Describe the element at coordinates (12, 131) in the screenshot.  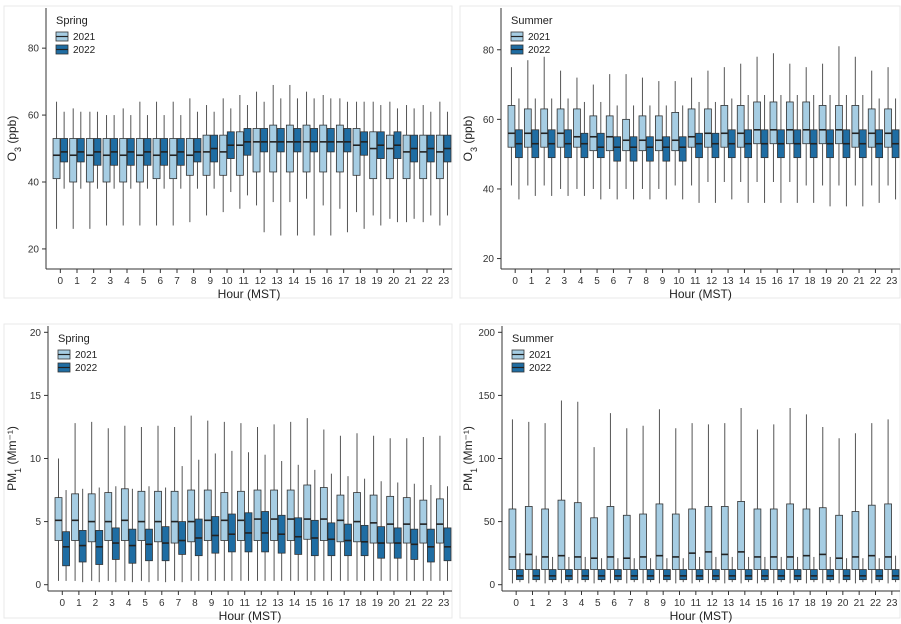
I see `y-axis-title-suffix: (ppb)` at that location.